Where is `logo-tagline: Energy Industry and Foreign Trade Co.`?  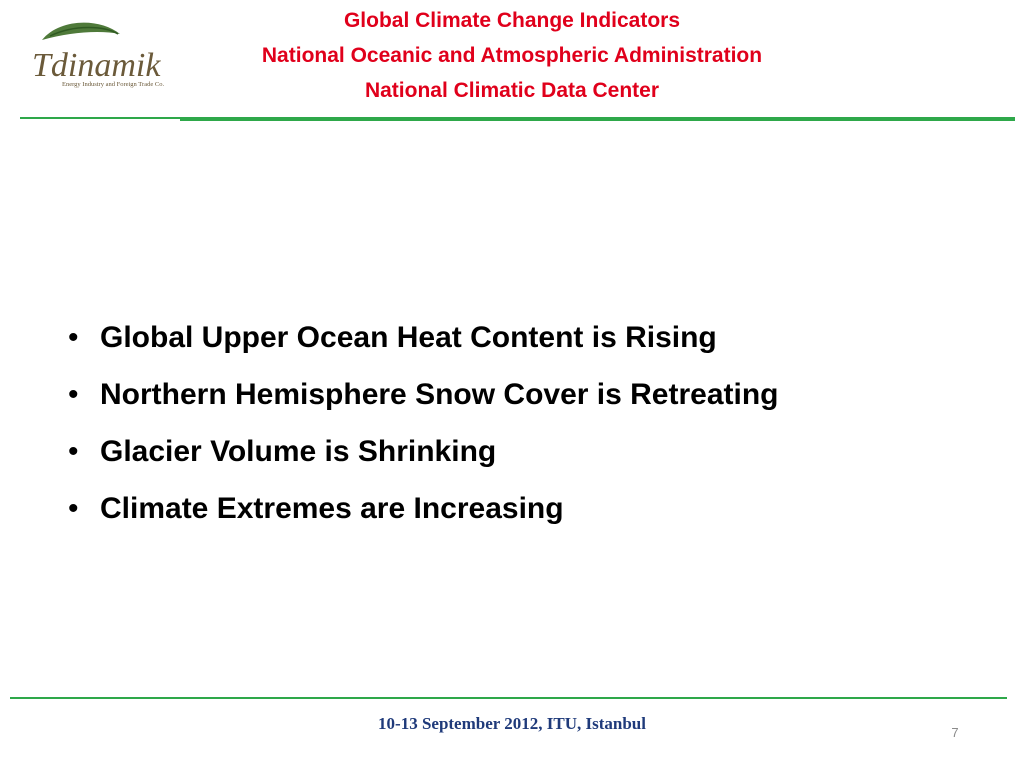 logo-tagline: Energy Industry and Foreign Trade Co. is located at coordinates (113, 84).